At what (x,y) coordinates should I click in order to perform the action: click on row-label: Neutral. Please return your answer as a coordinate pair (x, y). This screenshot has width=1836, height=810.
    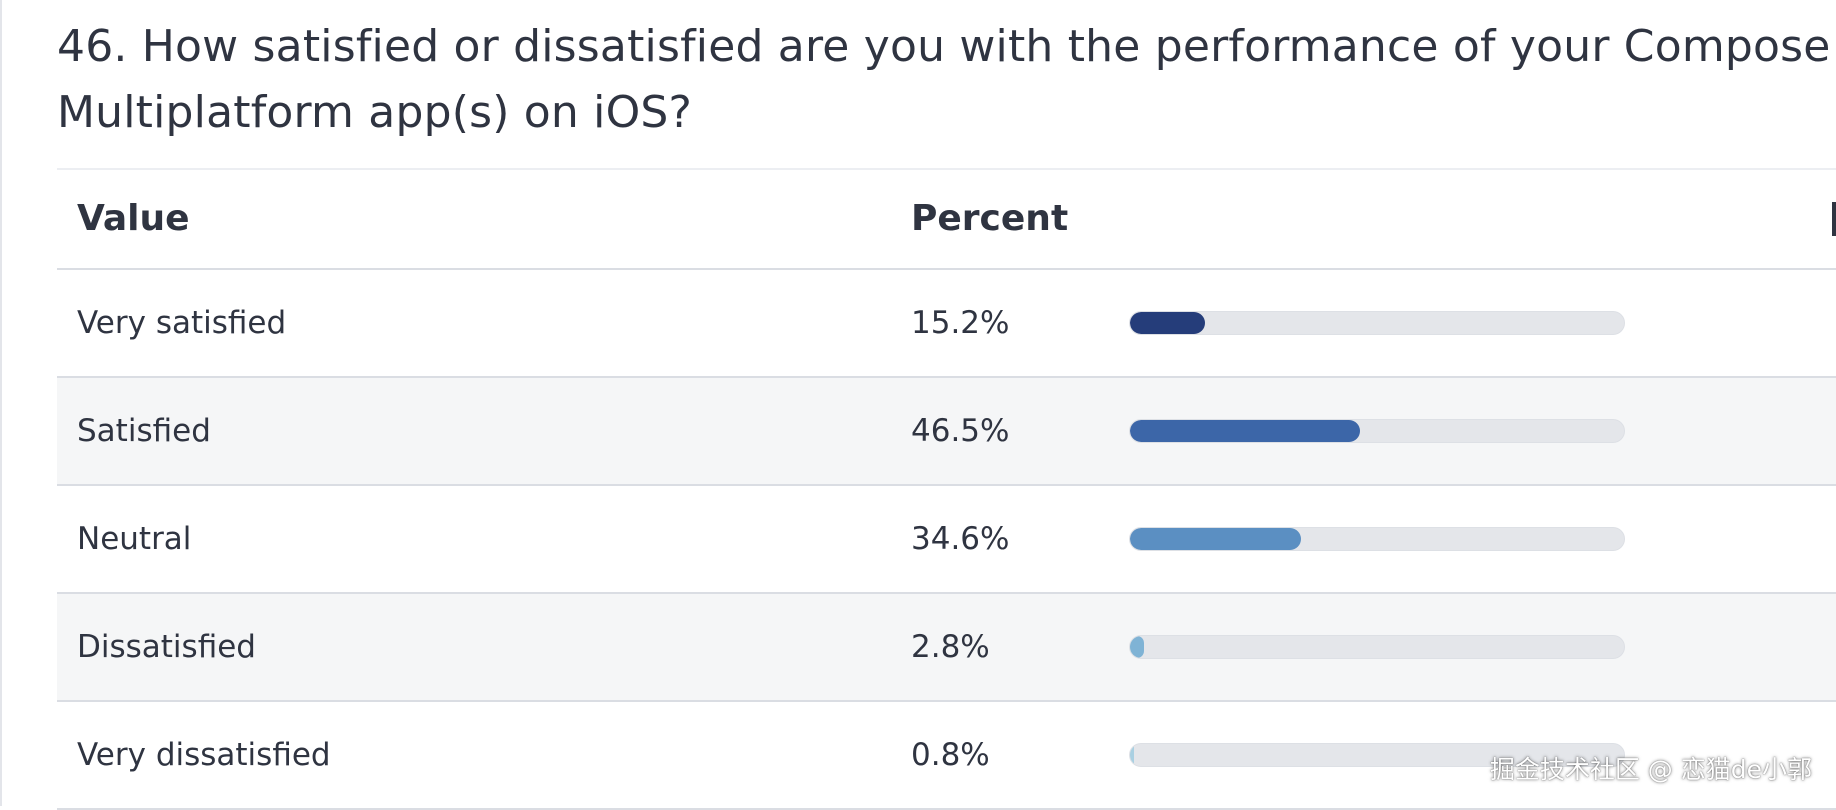
    Looking at the image, I should click on (134, 539).